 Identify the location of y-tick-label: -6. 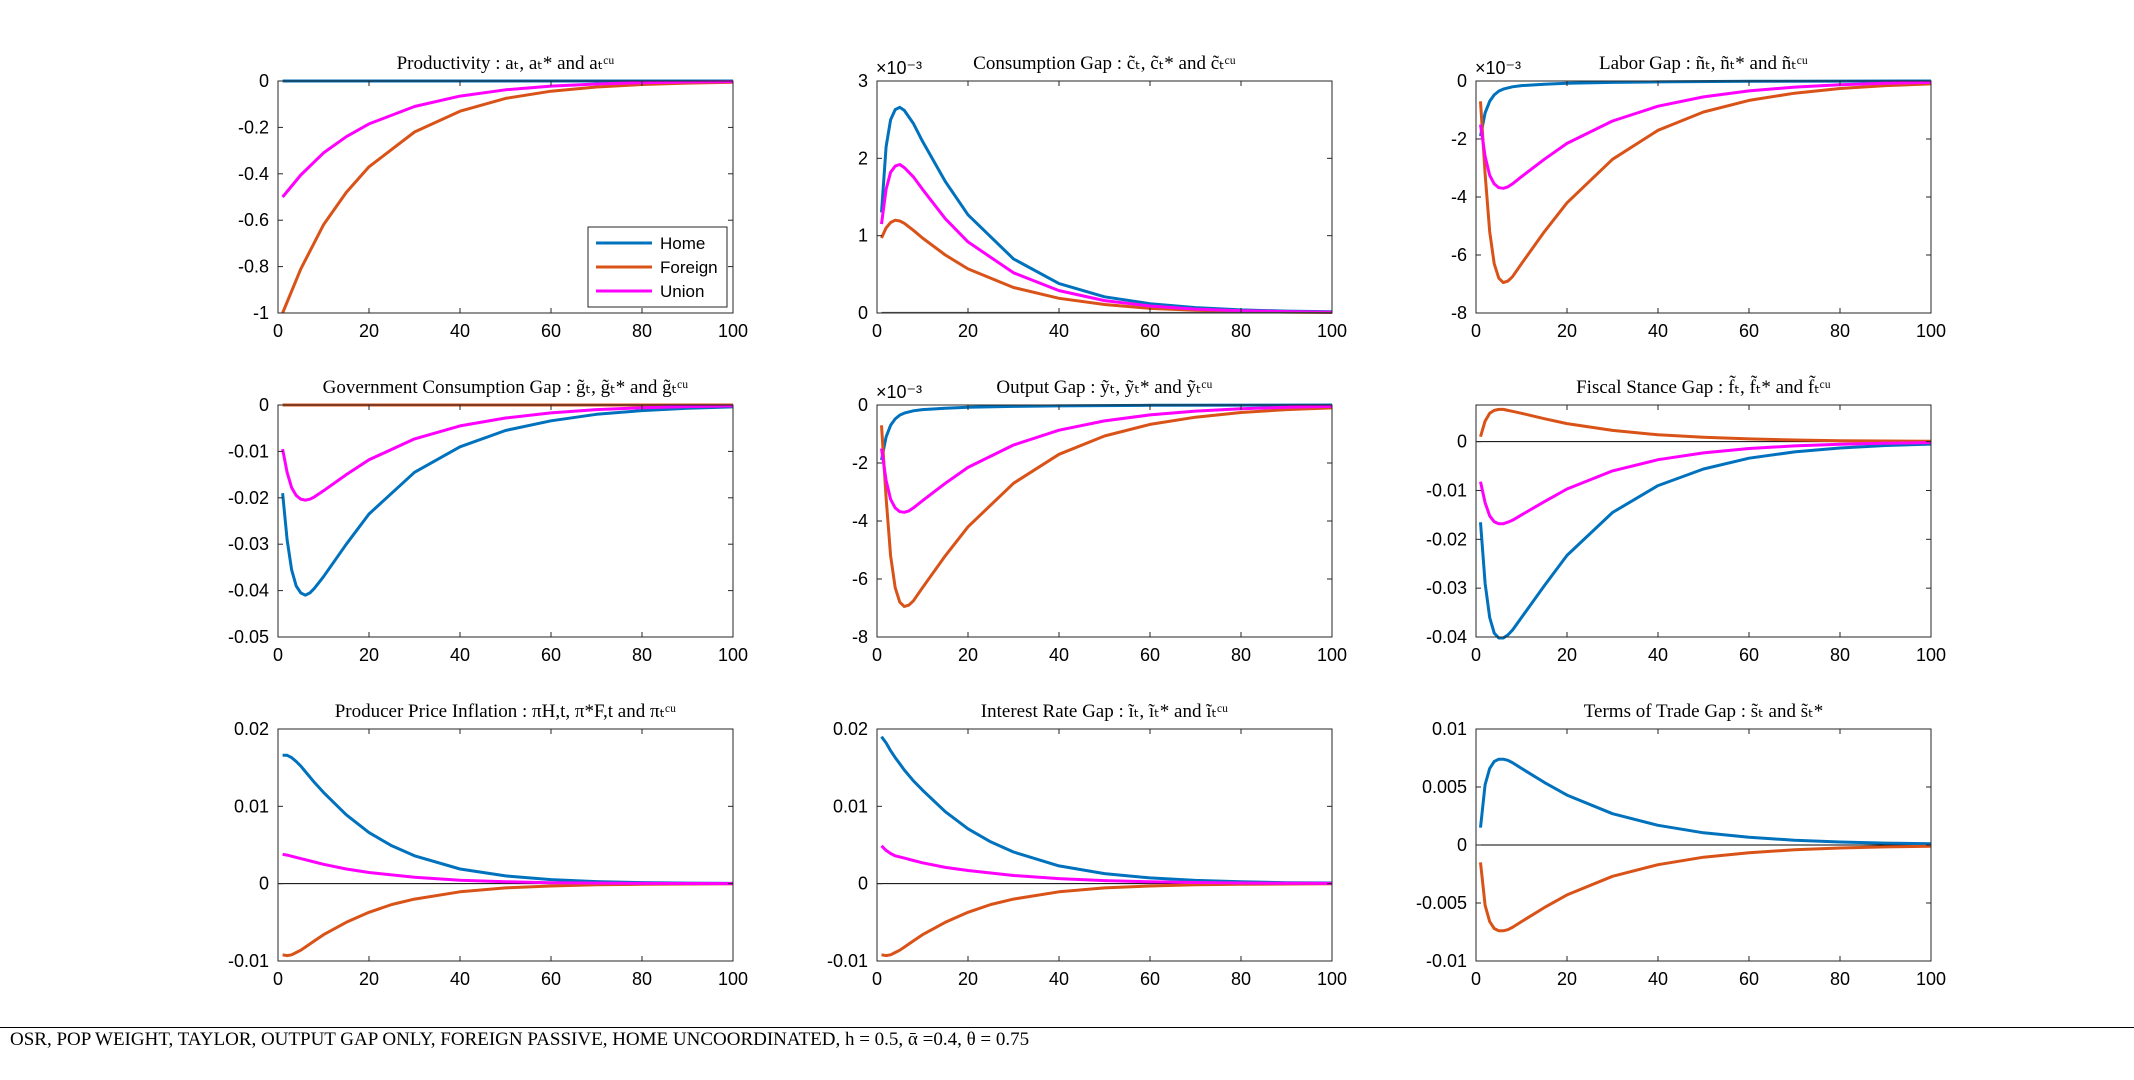
(860, 579).